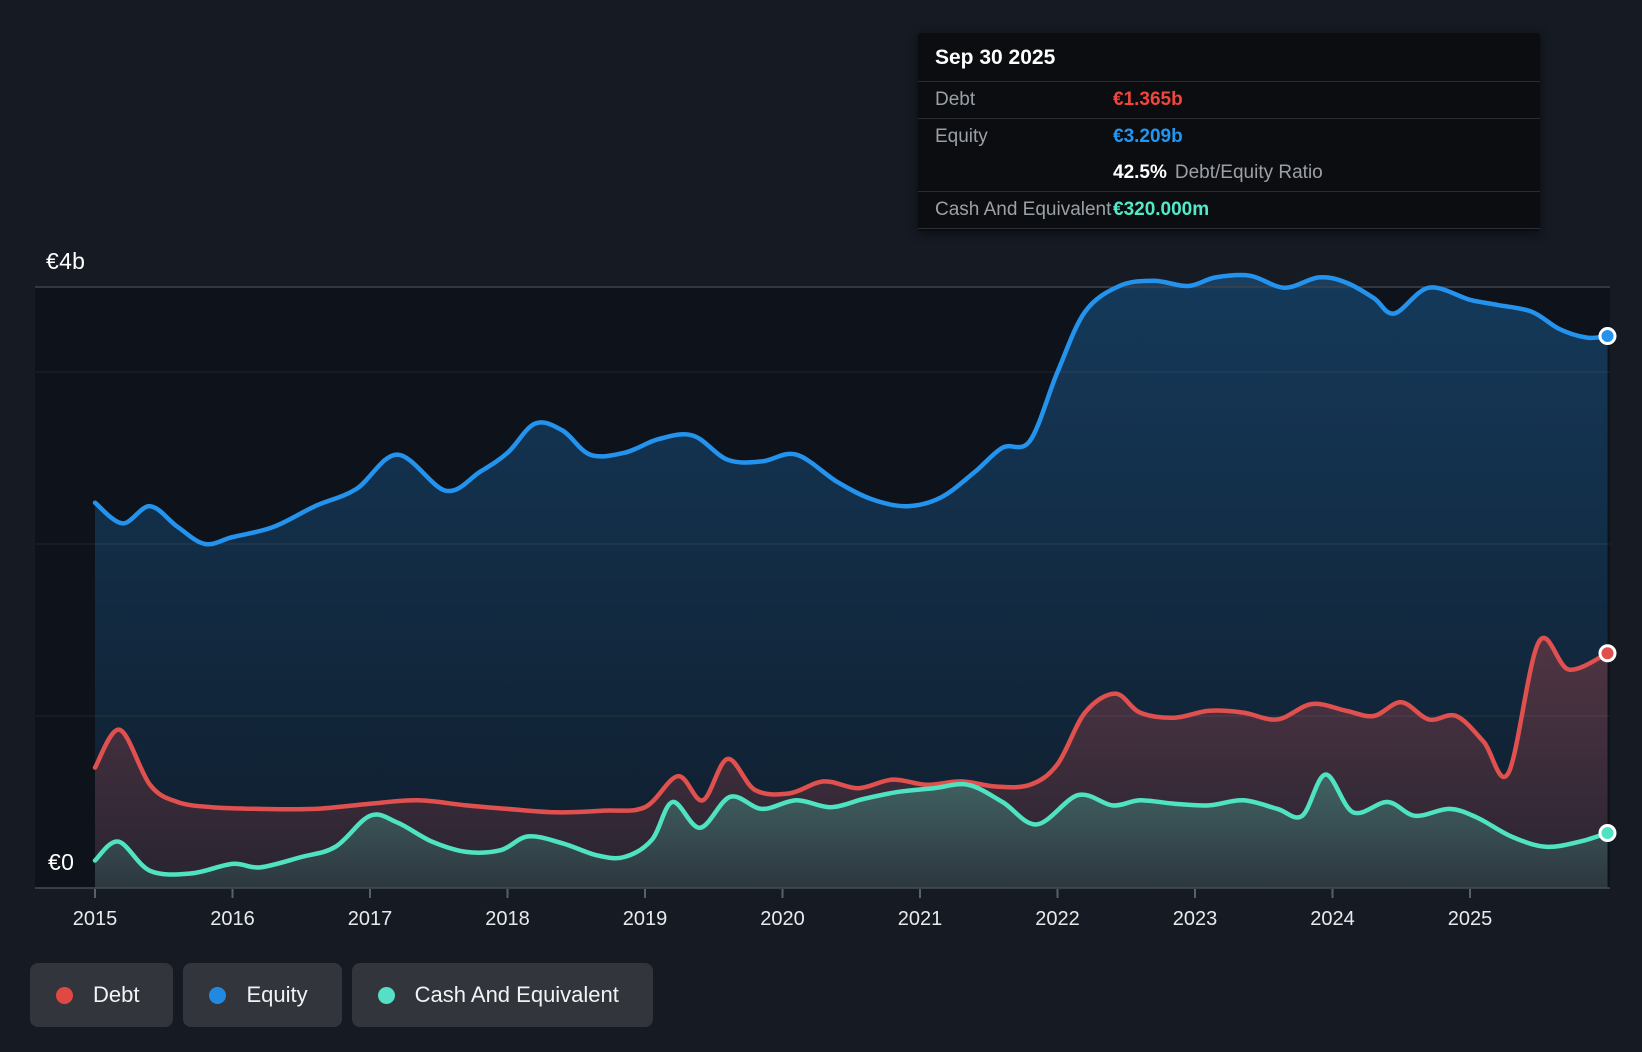 This screenshot has width=1642, height=1052. Describe the element at coordinates (1148, 136) in the screenshot. I see `tooltip-equity-value: €3.209b` at that location.